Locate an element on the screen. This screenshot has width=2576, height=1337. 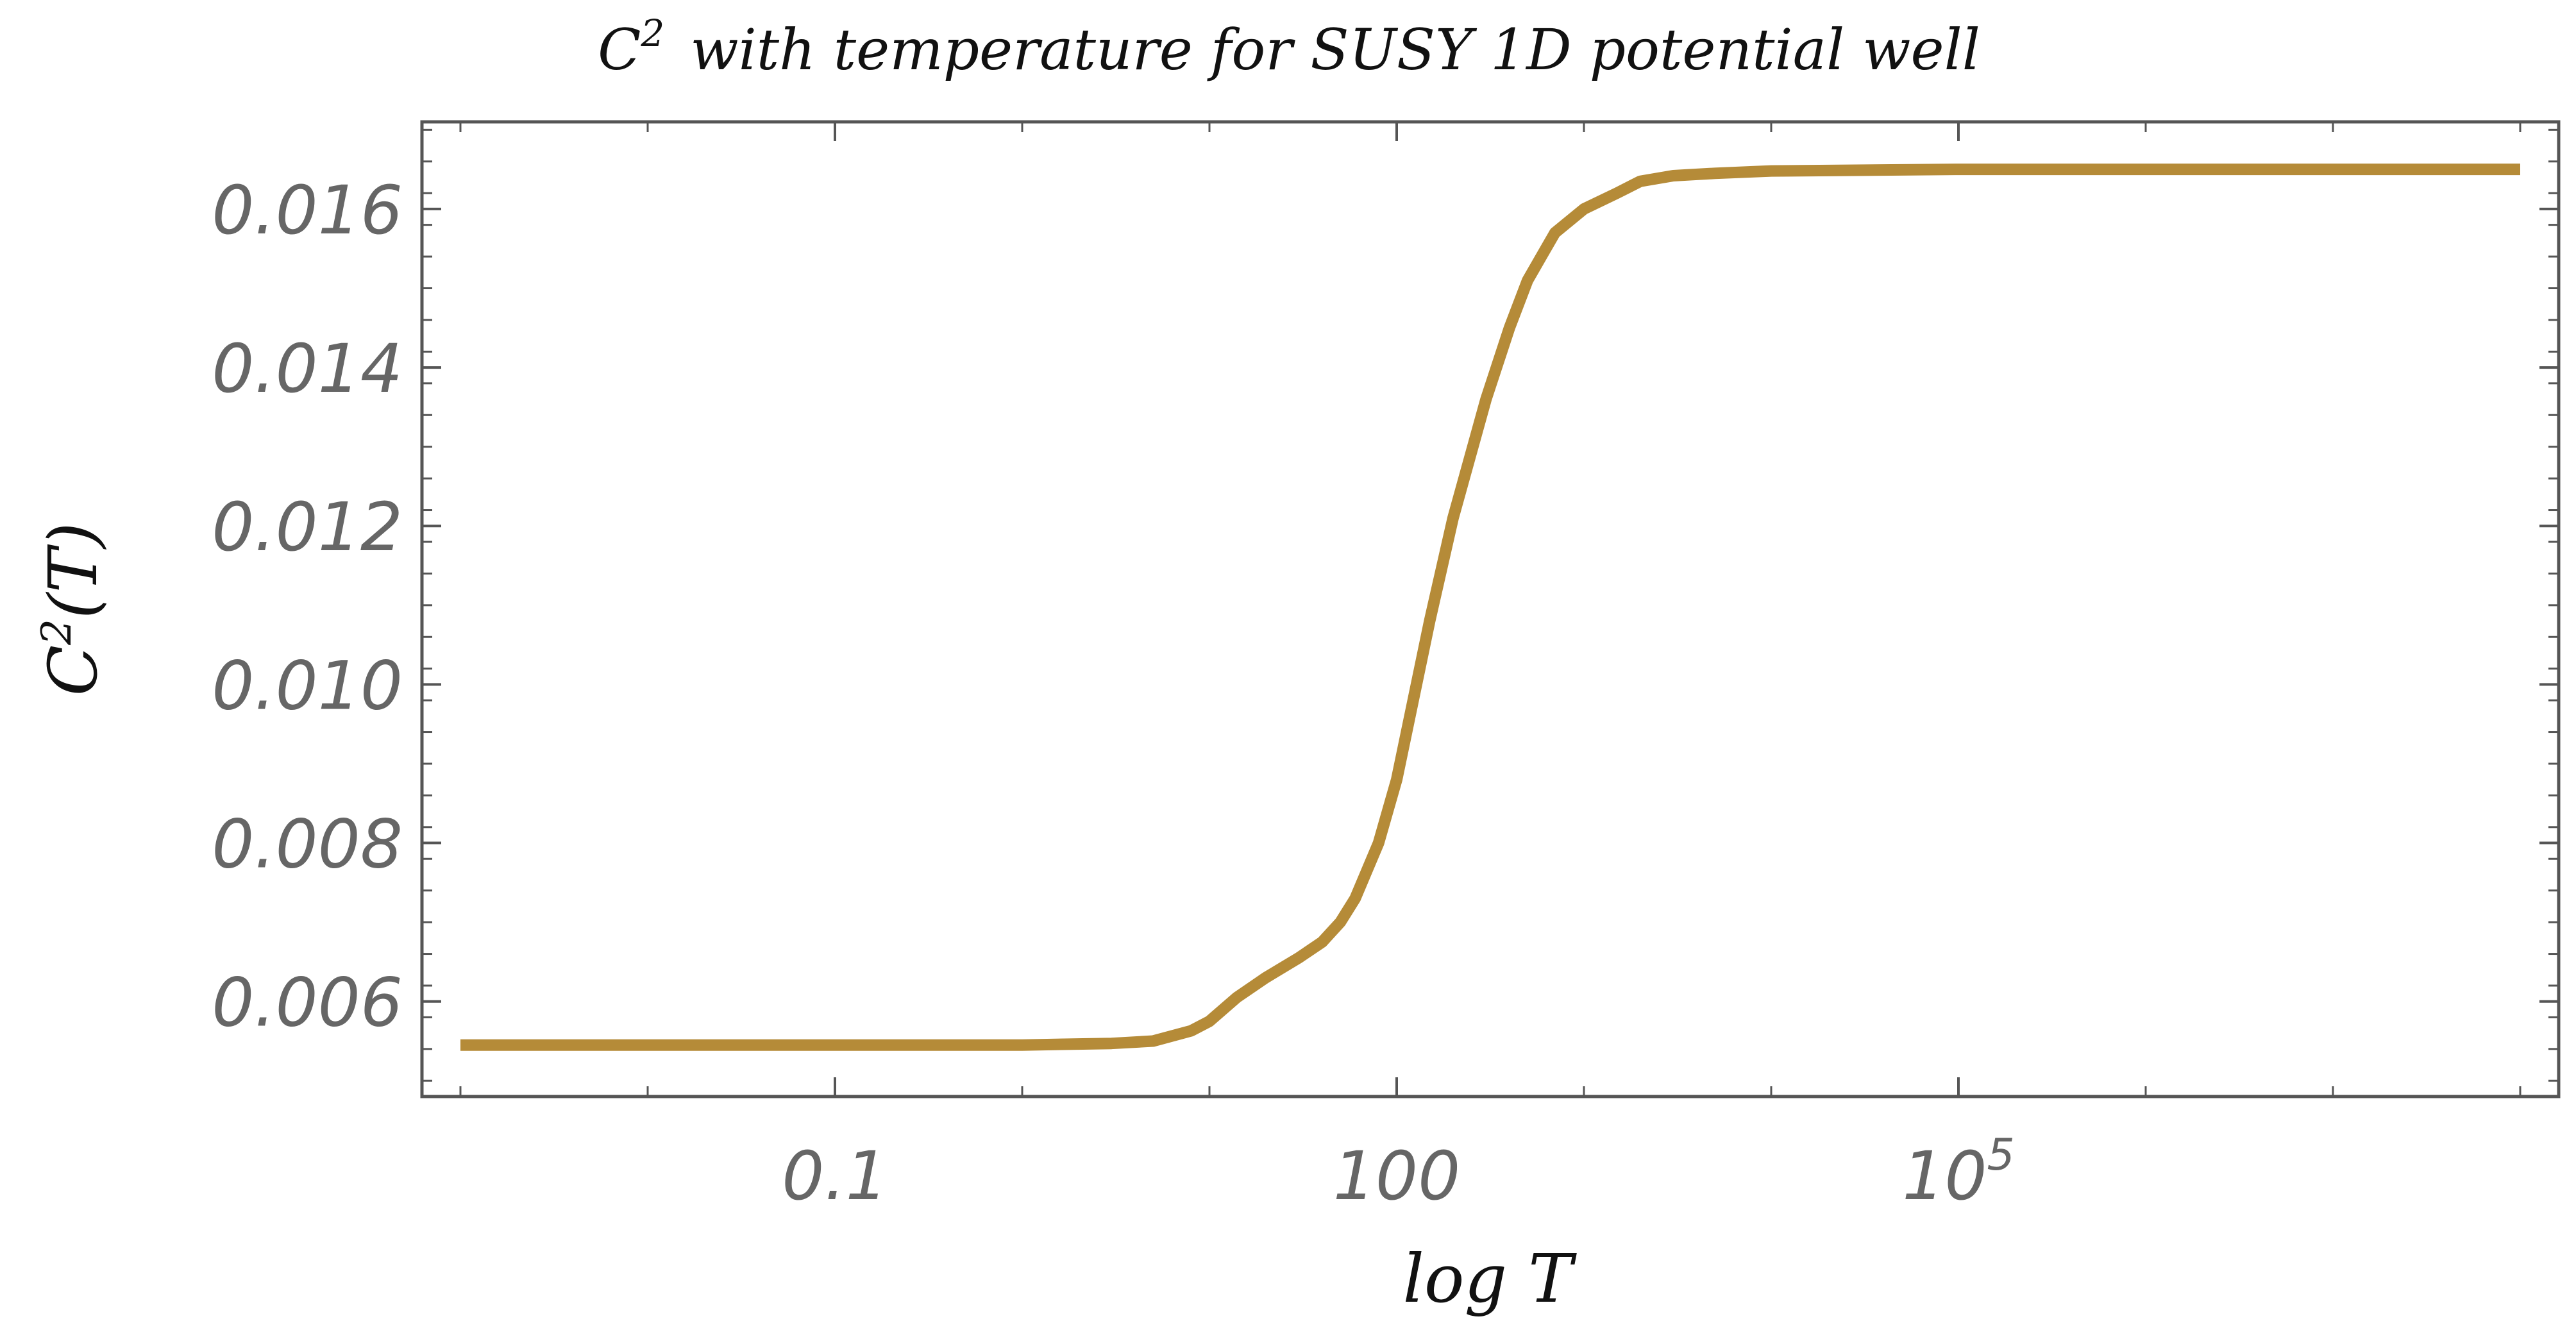
x-tick-label: 0.1 is located at coordinates (835, 1176).